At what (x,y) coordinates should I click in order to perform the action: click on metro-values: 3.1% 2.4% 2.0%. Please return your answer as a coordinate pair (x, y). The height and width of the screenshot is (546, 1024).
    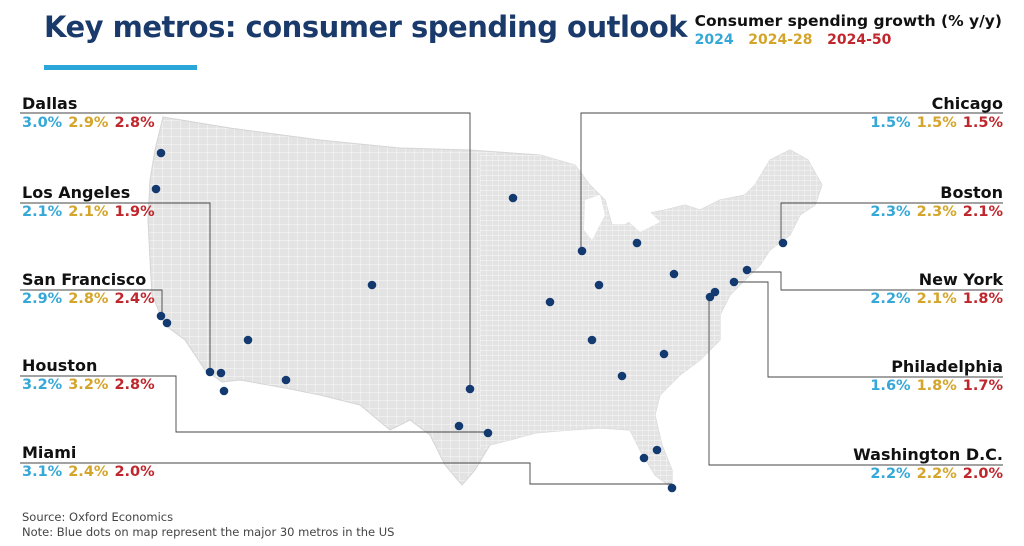
    Looking at the image, I should click on (91, 472).